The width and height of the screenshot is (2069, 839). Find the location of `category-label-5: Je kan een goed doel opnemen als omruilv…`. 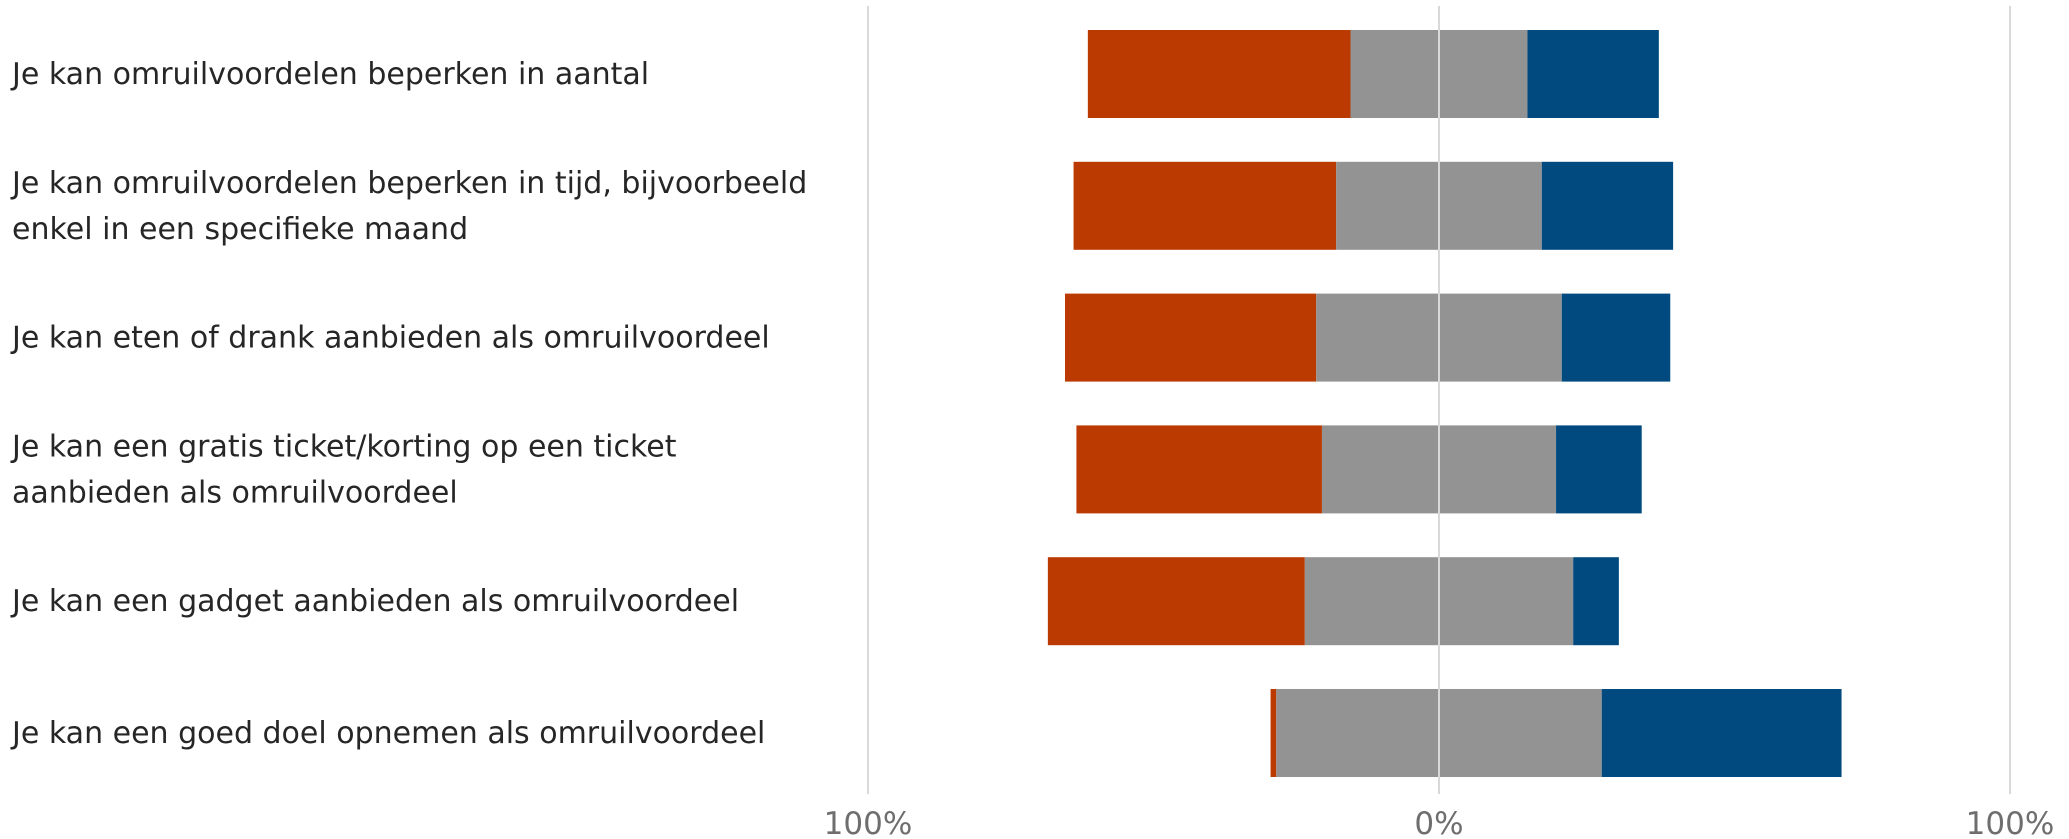

category-label-5: Je kan een goed doel opnemen als omruilv… is located at coordinates (387, 733).